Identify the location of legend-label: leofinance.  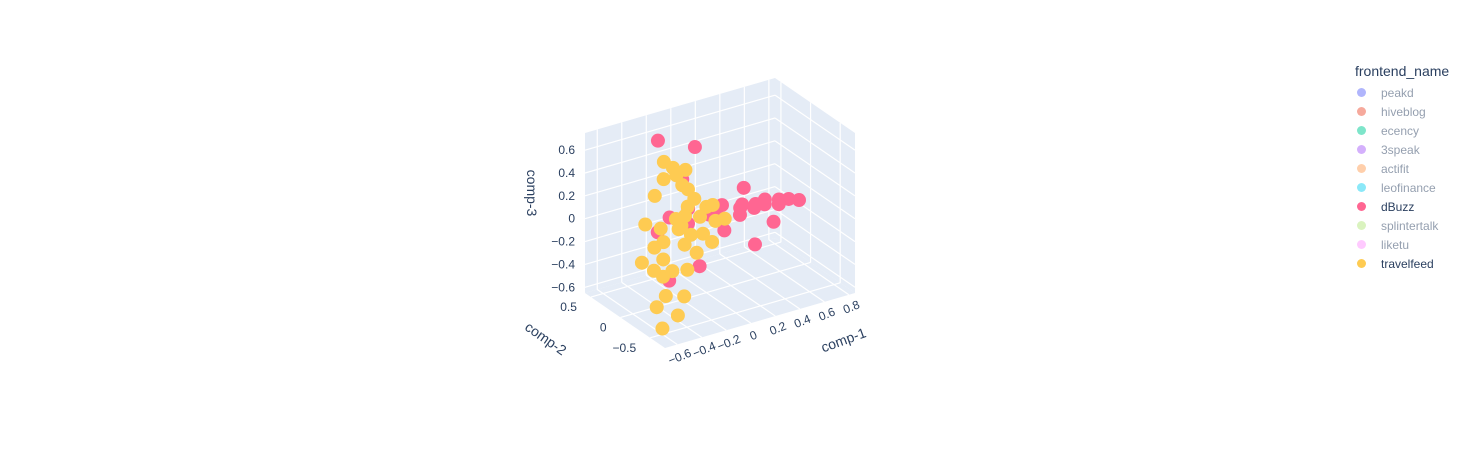
(1408, 187).